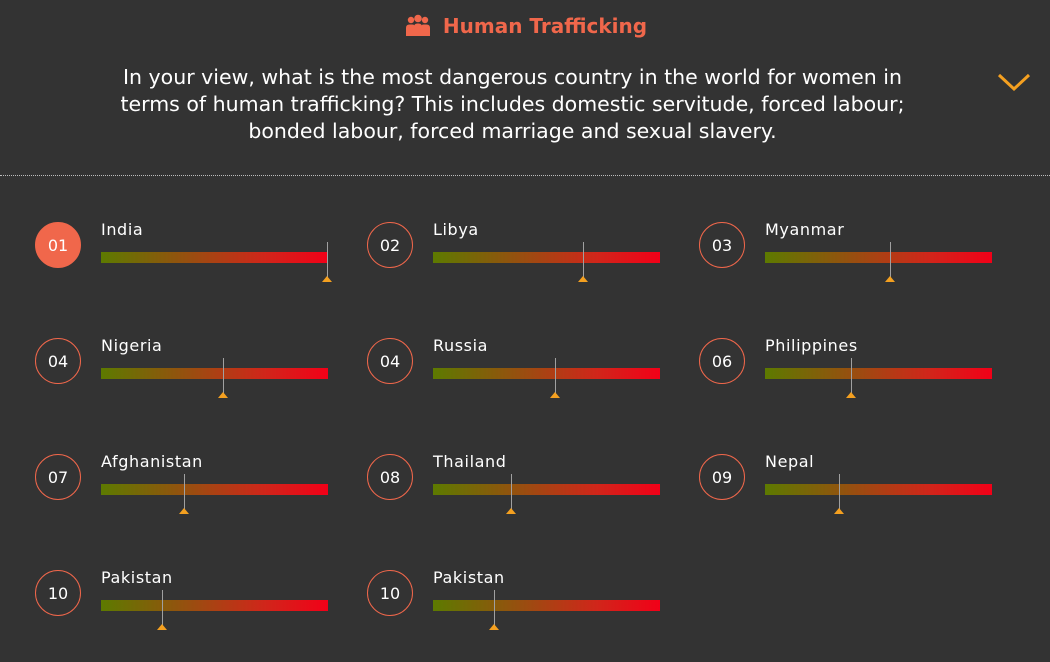 The height and width of the screenshot is (662, 1050). I want to click on country-name: India, so click(122, 229).